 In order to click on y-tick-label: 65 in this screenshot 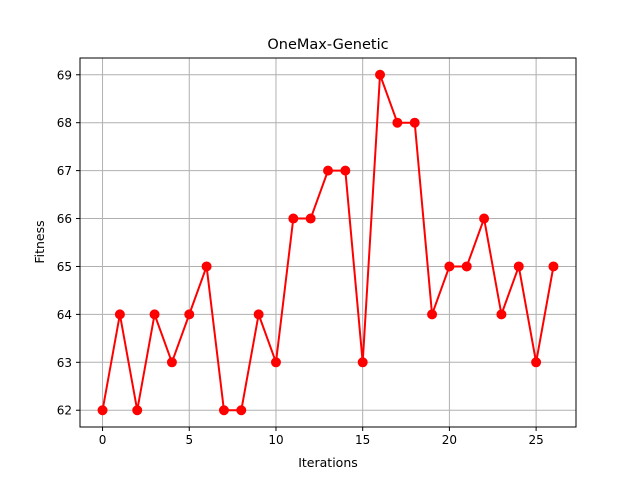, I will do `click(64, 267)`.